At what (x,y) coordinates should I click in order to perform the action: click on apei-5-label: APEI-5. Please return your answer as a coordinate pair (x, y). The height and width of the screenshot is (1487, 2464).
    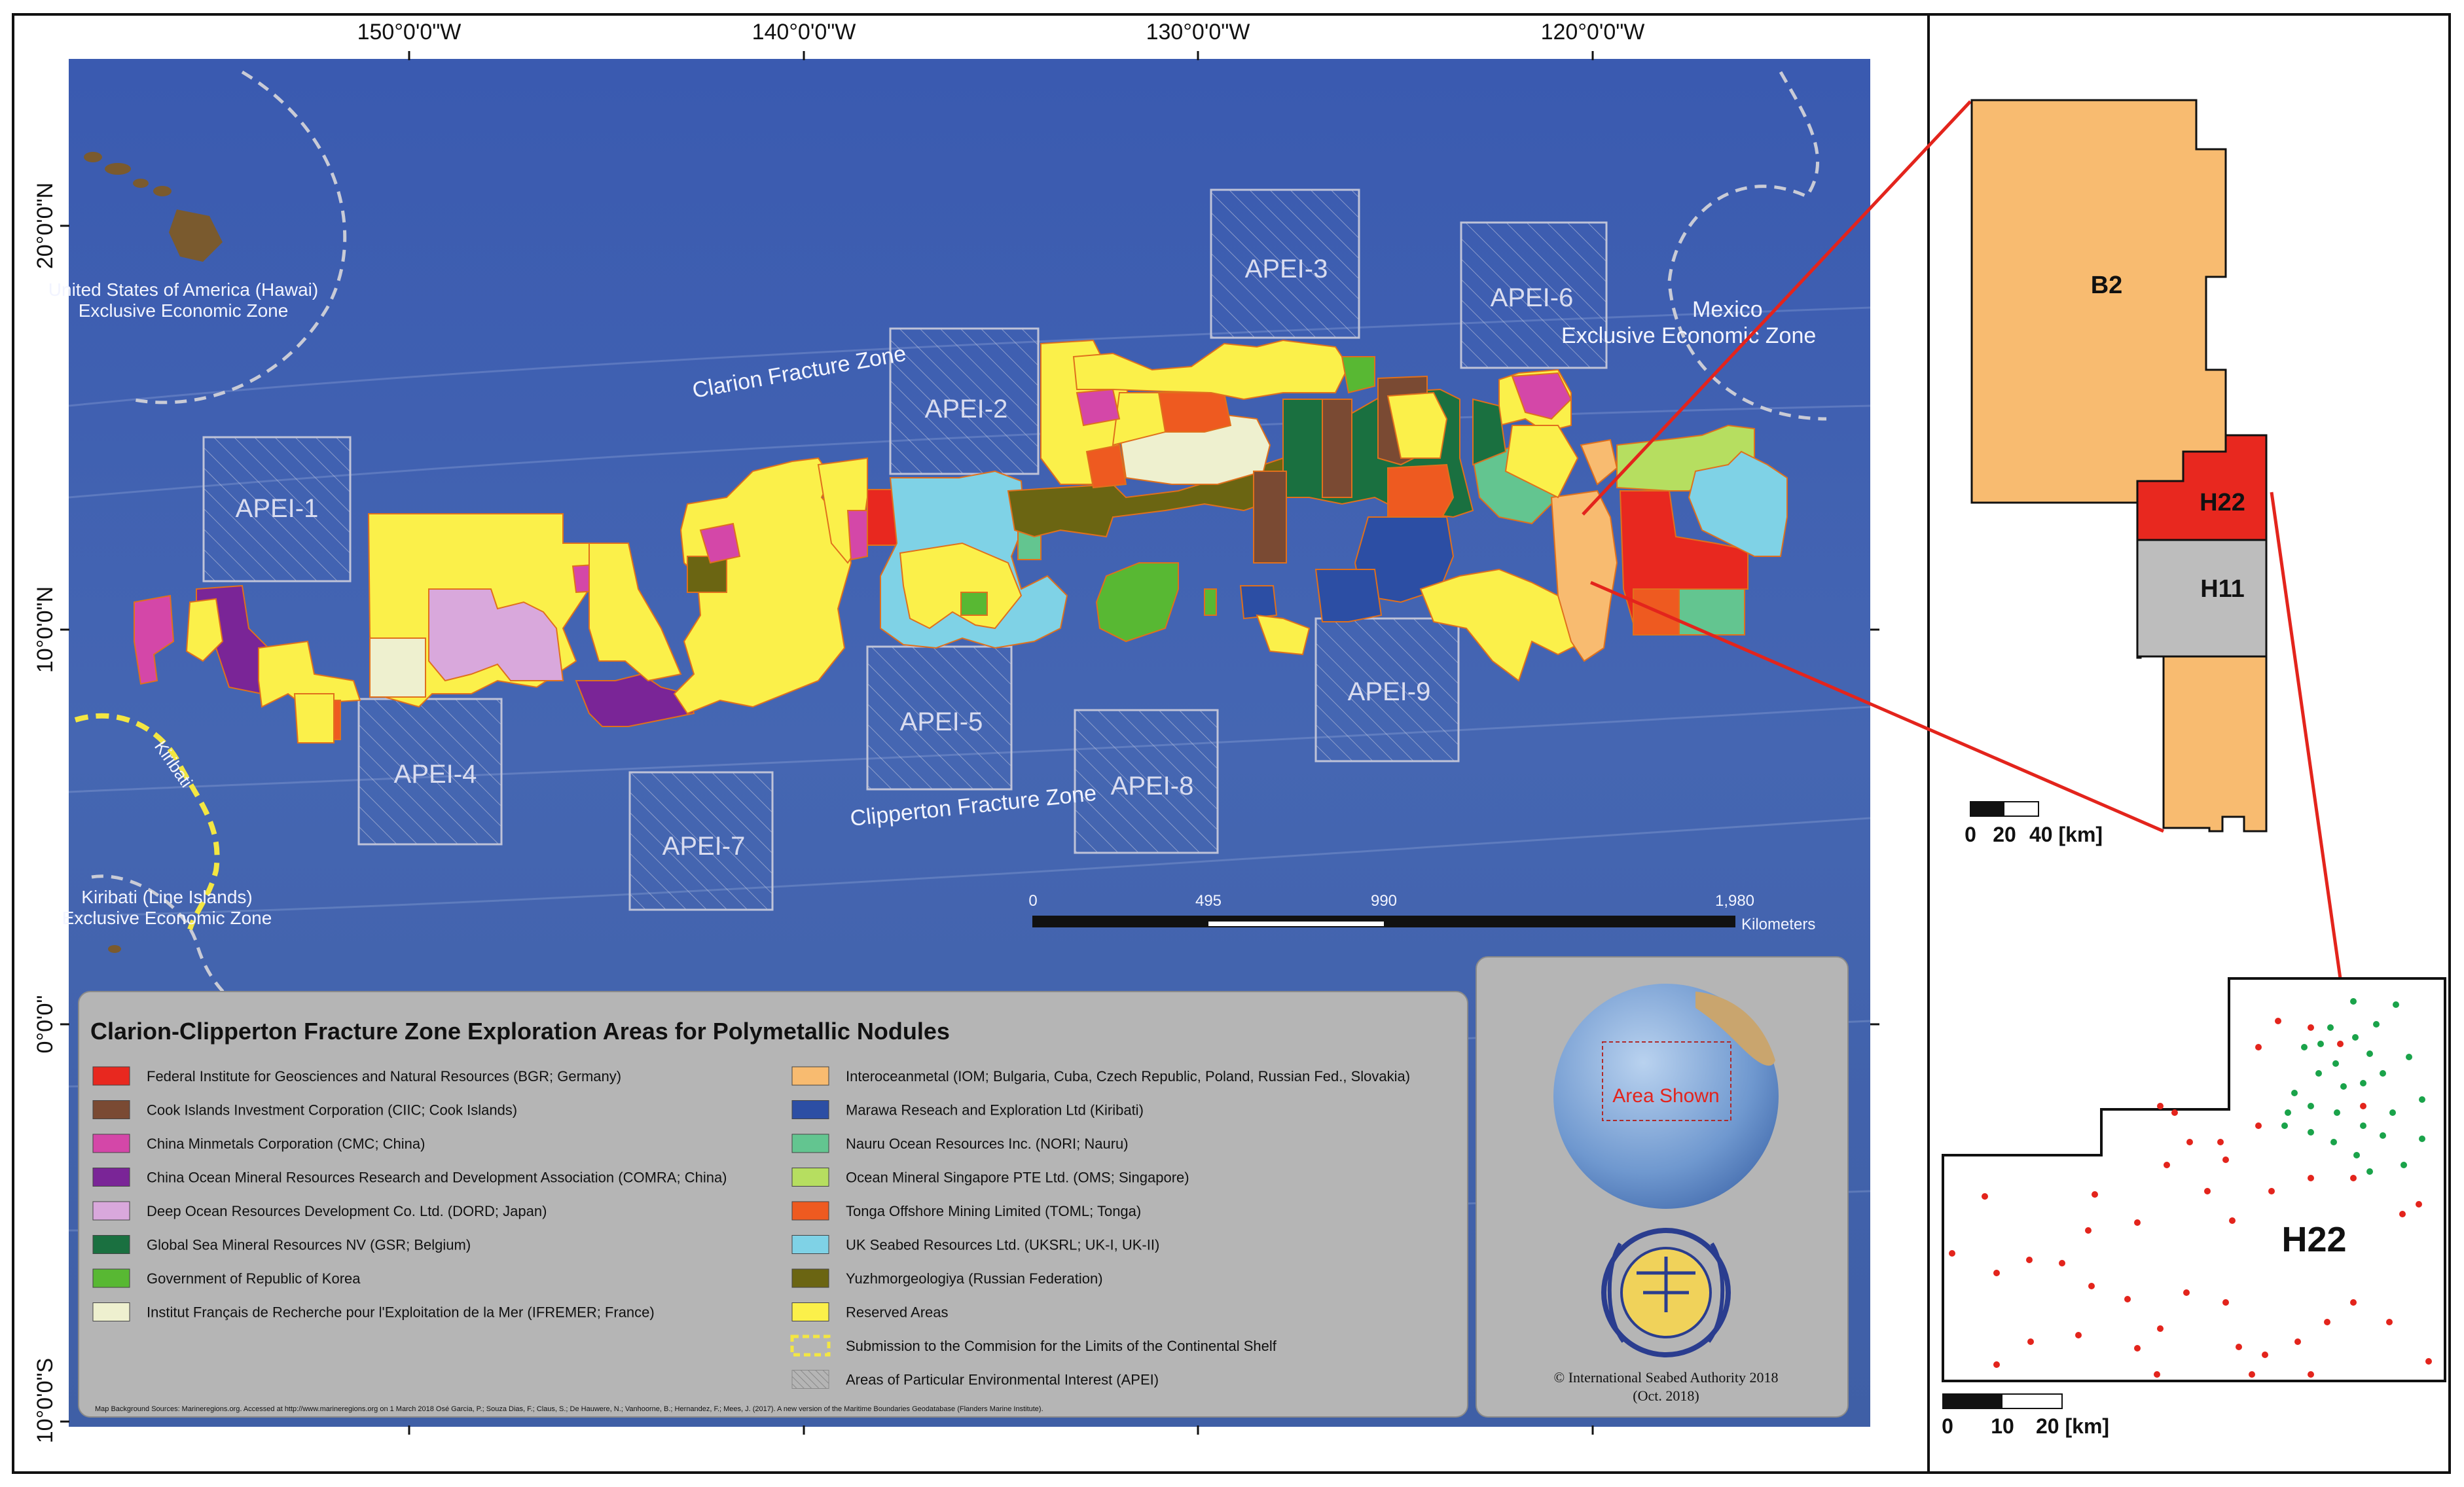
    Looking at the image, I should click on (941, 722).